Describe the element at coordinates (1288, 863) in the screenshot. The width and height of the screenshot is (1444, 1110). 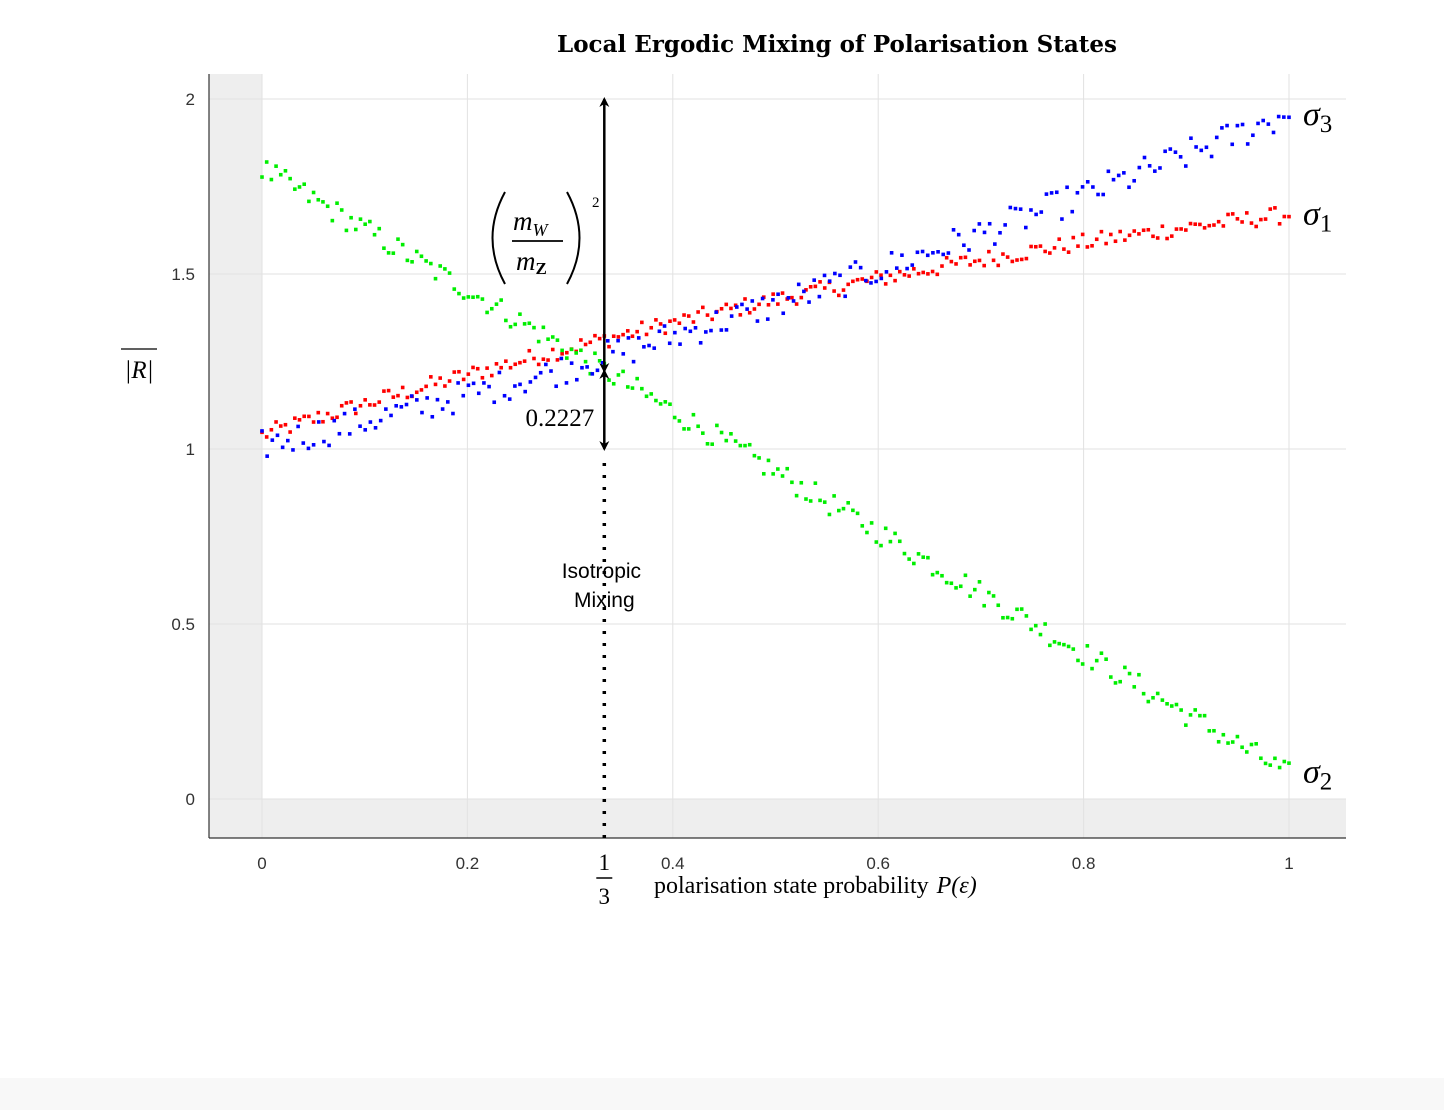
I see `x-tick-label: 1` at that location.